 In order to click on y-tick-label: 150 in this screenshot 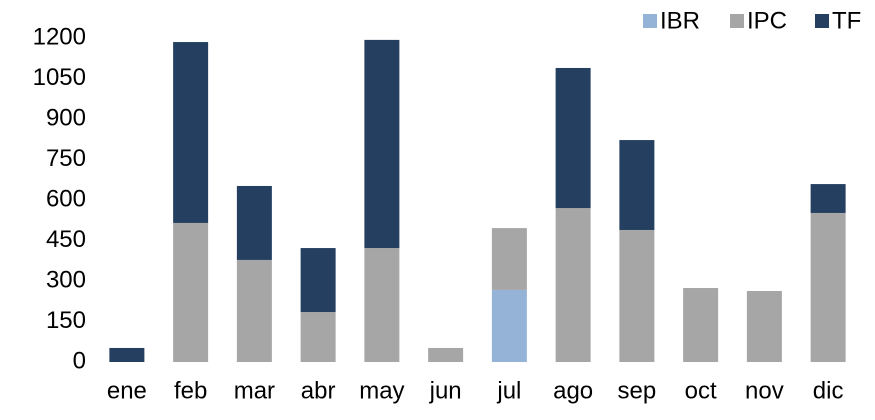, I will do `click(66, 320)`.